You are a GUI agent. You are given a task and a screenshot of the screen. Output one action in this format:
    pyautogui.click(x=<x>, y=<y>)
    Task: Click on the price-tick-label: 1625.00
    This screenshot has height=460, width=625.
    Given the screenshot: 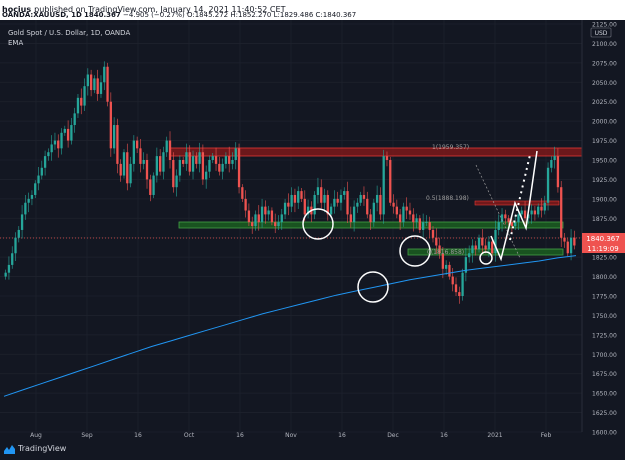 What is the action you would take?
    pyautogui.click(x=604, y=413)
    